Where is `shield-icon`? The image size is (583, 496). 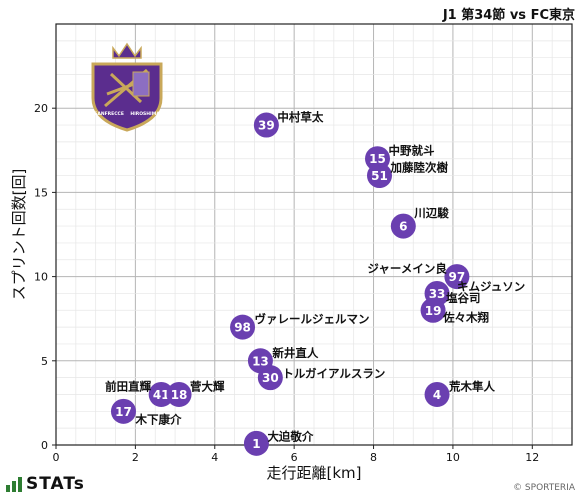
shield-icon is located at coordinates (127, 97).